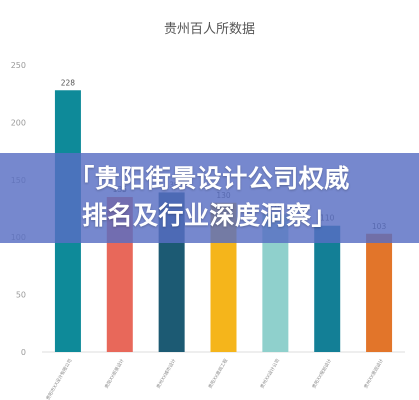 The width and height of the screenshot is (419, 400). What do you see at coordinates (373, 373) in the screenshot?
I see `x-tick-label: 贵州XX景观设计` at bounding box center [373, 373].